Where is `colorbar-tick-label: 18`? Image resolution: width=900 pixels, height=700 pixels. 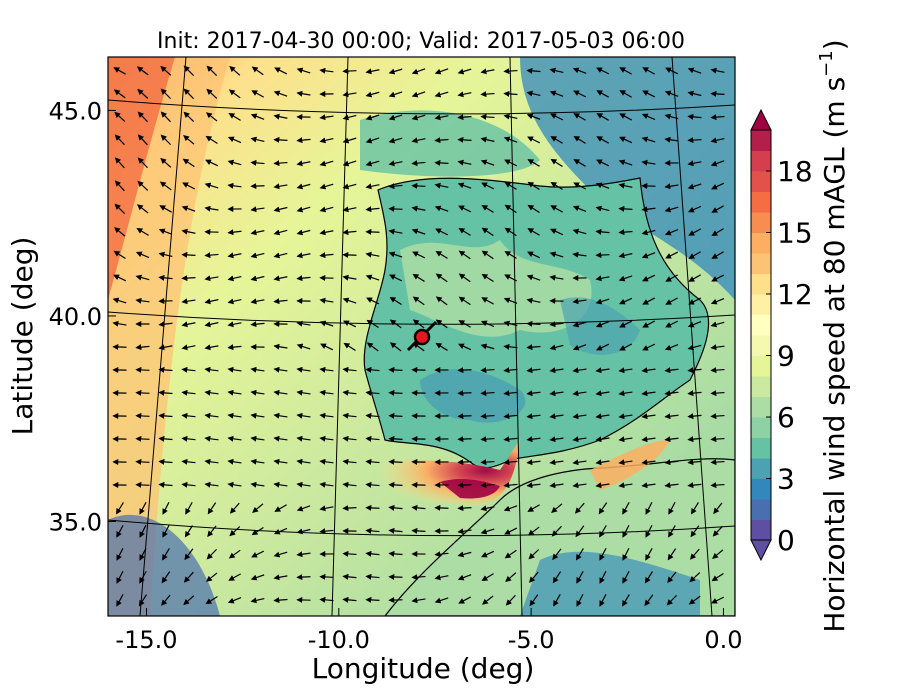 colorbar-tick-label: 18 is located at coordinates (795, 171).